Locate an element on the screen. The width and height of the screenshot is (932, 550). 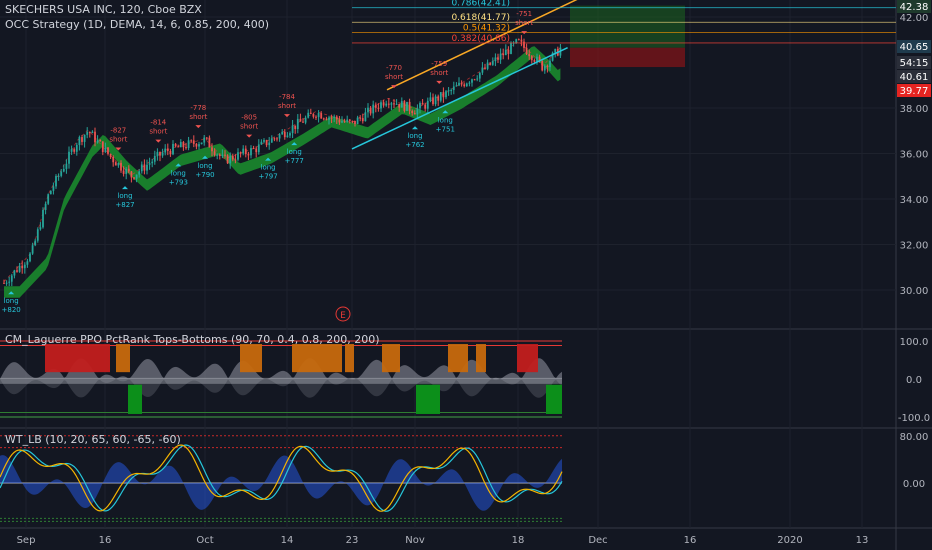
ppo-tick: -100.0 is located at coordinates (914, 418).